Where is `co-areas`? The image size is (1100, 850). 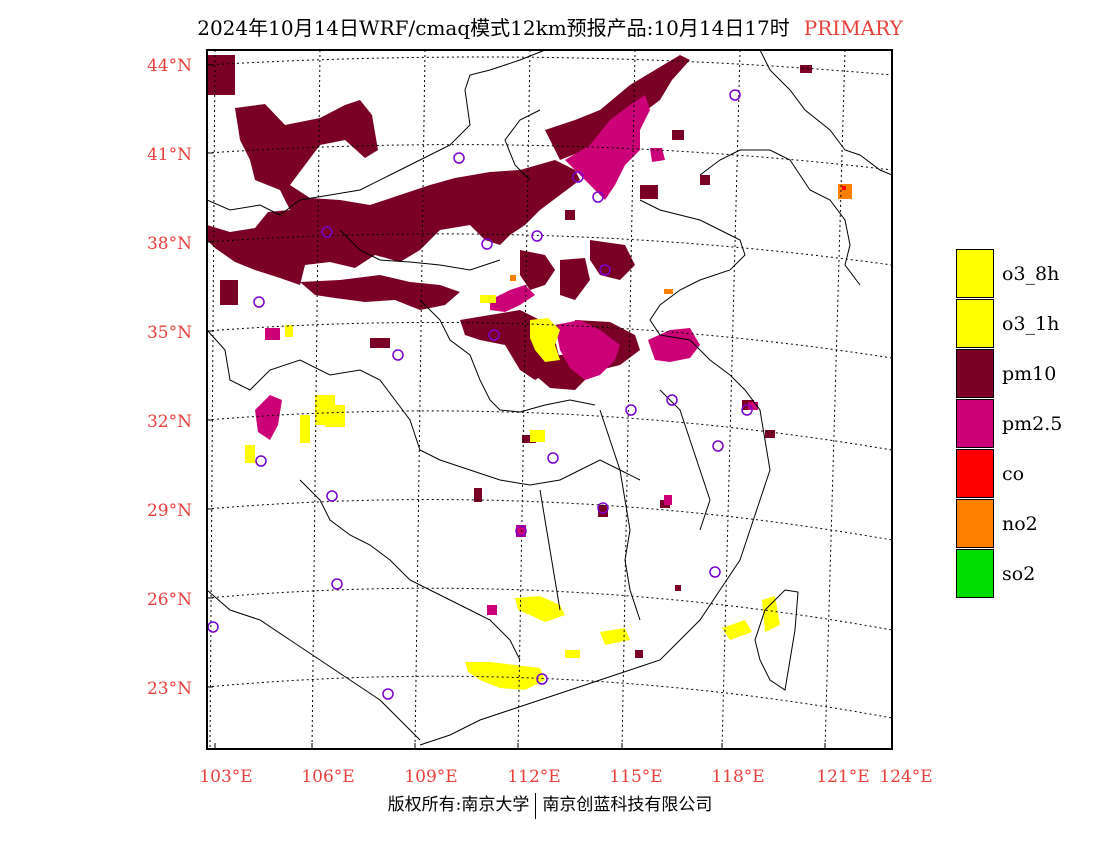
co-areas is located at coordinates (844, 188).